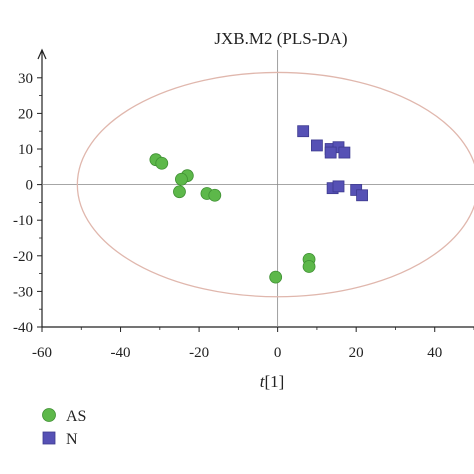 Image resolution: width=474 pixels, height=474 pixels. I want to click on y-tick-label: -30, so click(23, 292).